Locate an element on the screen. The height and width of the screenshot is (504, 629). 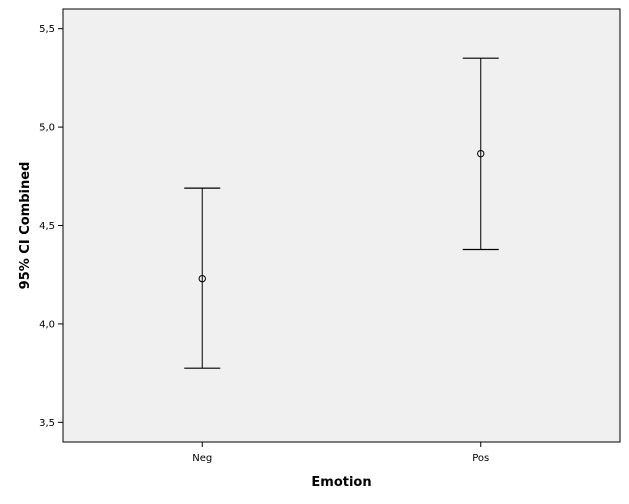
y-tick-label: 4,0 is located at coordinates (47, 324).